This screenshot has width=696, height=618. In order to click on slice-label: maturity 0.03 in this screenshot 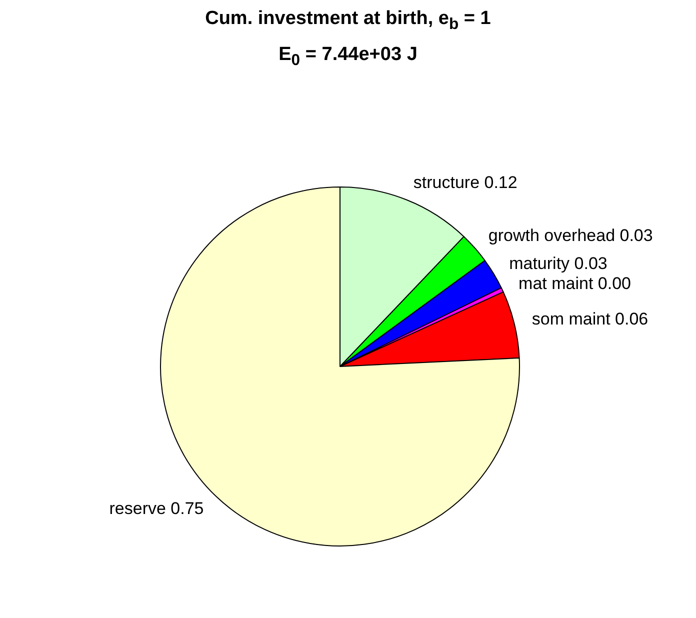, I will do `click(558, 264)`.